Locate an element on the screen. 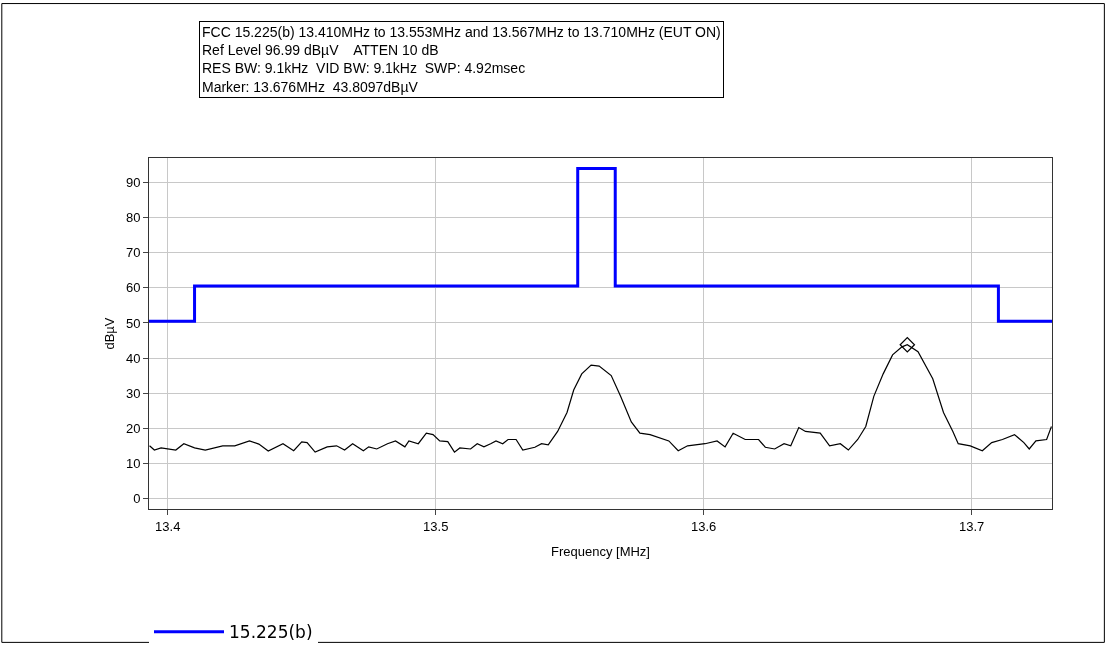 The image size is (1108, 662). y-tick-label: 40 is located at coordinates (133, 358).